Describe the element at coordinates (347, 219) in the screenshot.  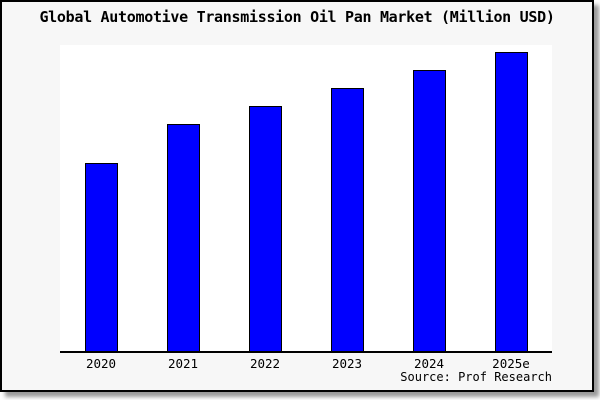
I see `bar-2023` at that location.